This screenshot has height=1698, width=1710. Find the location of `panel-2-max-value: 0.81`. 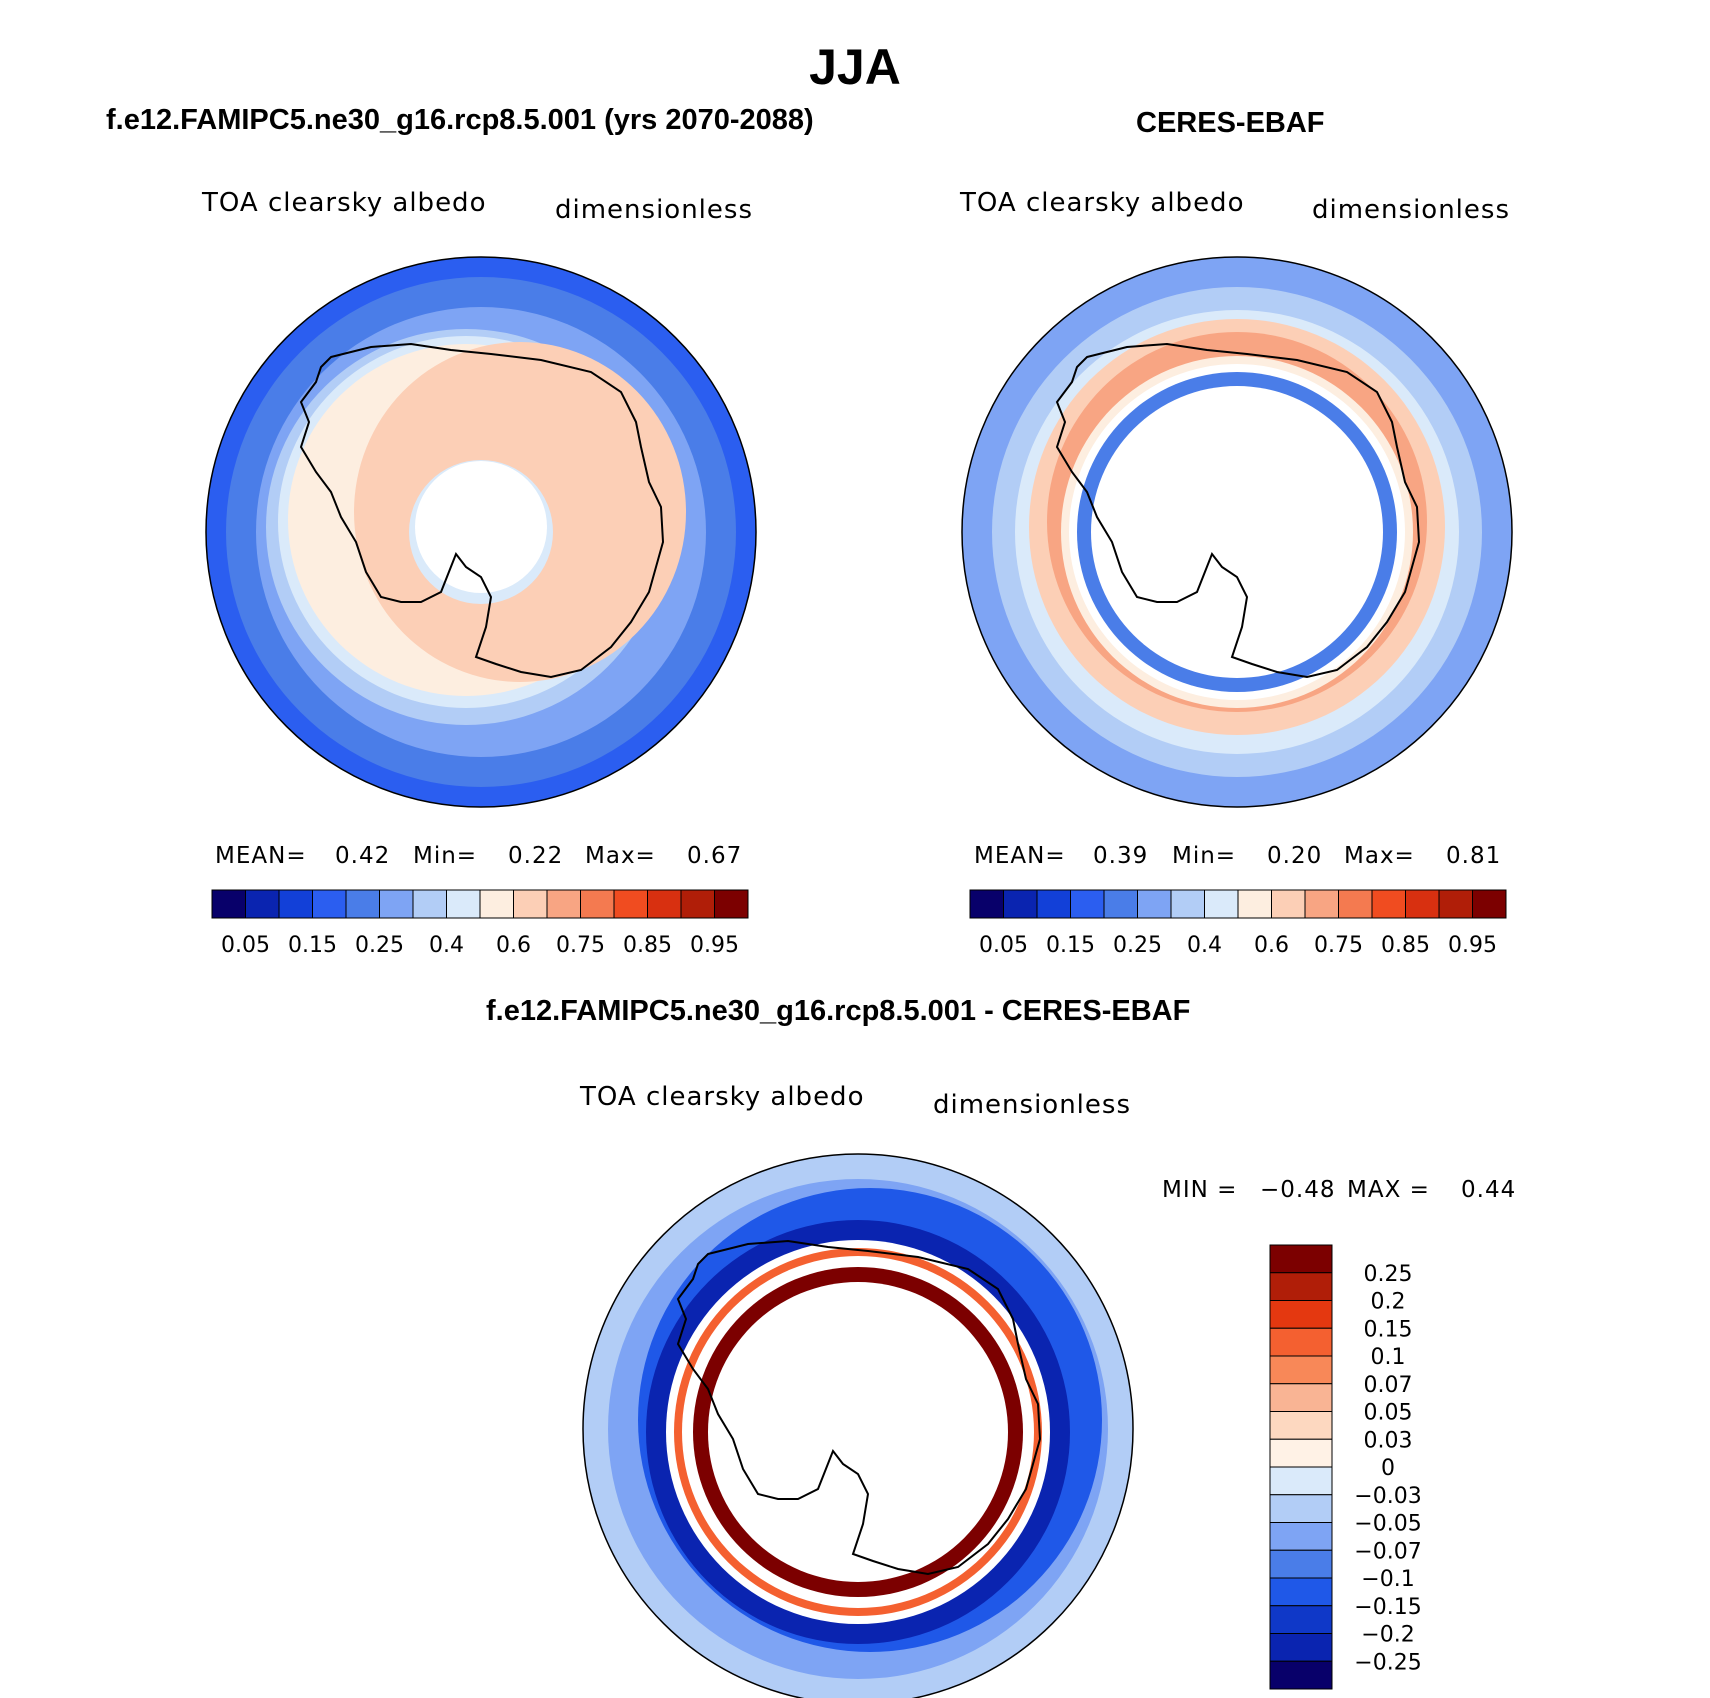

panel-2-max-value: 0.81 is located at coordinates (1474, 856).